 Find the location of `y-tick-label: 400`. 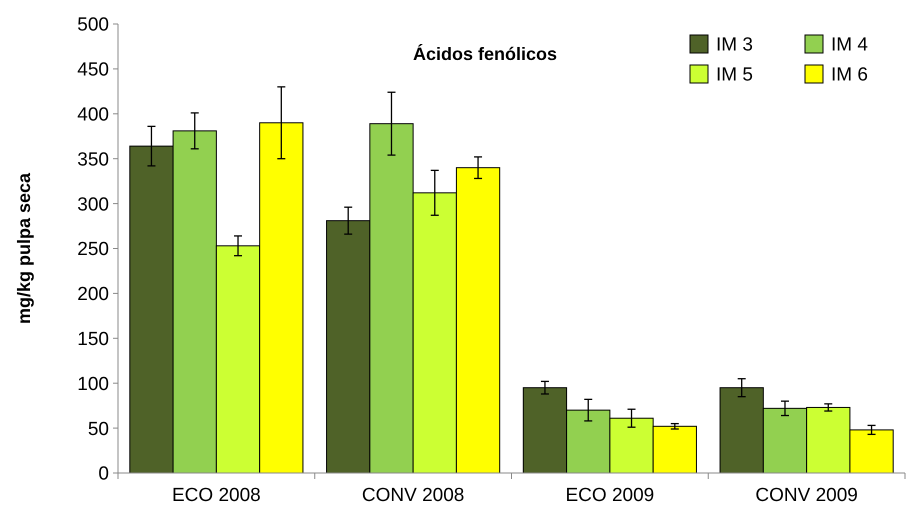

y-tick-label: 400 is located at coordinates (93, 115).